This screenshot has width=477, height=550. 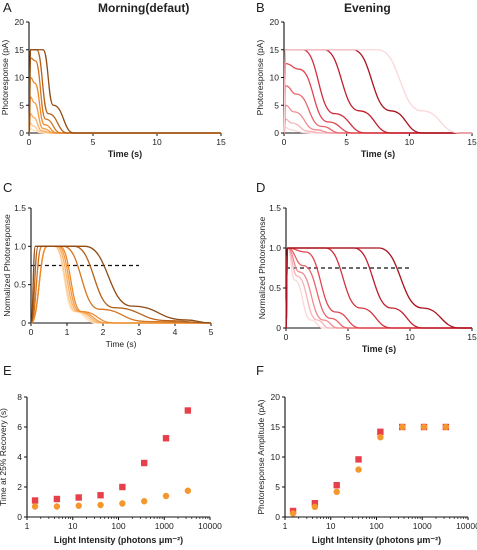 What do you see at coordinates (275, 208) in the screenshot?
I see `y-tick-label: 1.5` at bounding box center [275, 208].